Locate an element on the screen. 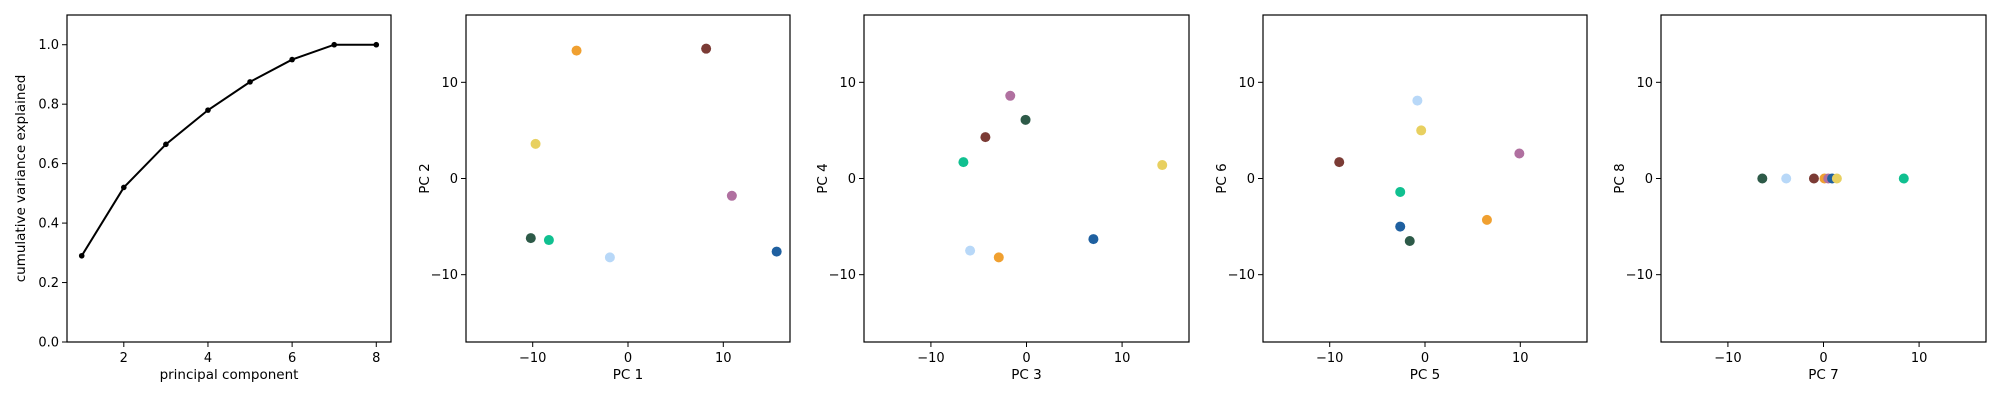 This screenshot has height=400, width=2000. y-axis-label: PC 2 is located at coordinates (425, 178).